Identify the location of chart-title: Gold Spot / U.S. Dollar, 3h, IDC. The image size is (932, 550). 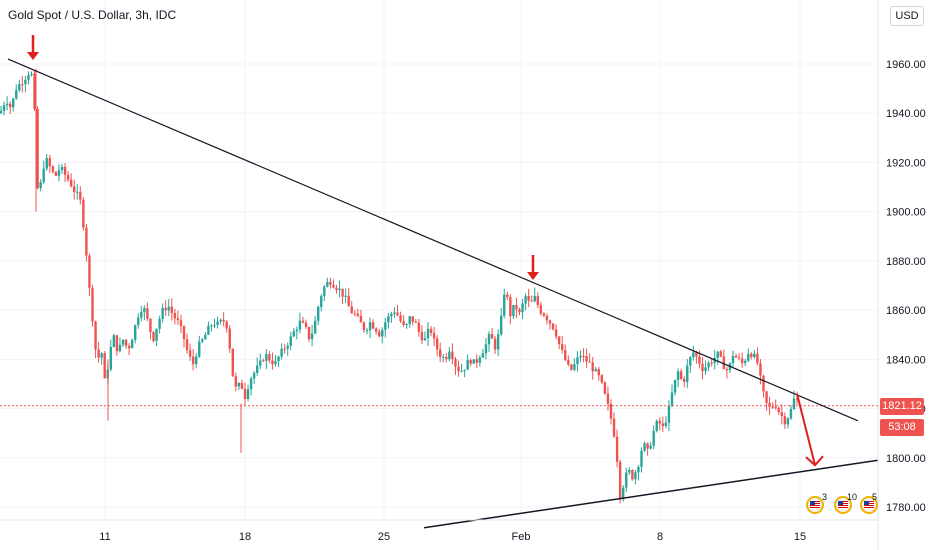
(92, 15).